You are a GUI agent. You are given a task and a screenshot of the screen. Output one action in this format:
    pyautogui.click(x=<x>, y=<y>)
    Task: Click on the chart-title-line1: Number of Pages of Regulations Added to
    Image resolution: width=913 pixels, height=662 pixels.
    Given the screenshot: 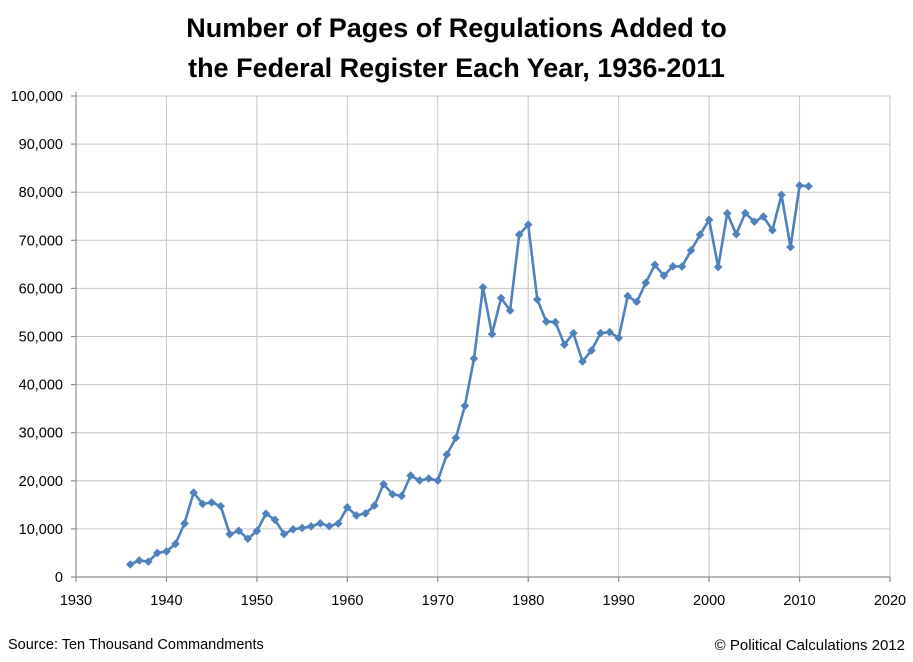 What is the action you would take?
    pyautogui.click(x=456, y=28)
    